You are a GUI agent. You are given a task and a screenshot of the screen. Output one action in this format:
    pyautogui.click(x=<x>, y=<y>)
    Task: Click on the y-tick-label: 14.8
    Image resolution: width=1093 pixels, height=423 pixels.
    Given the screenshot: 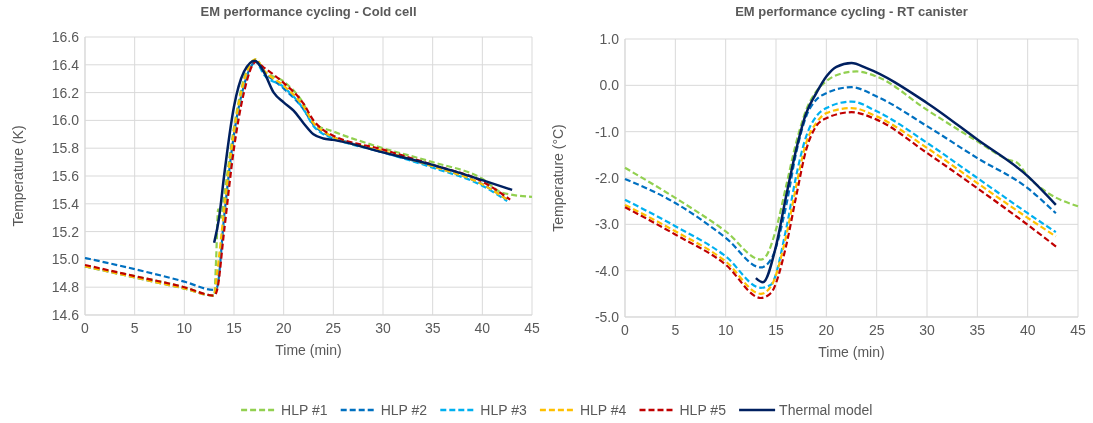 What is the action you would take?
    pyautogui.click(x=65, y=287)
    